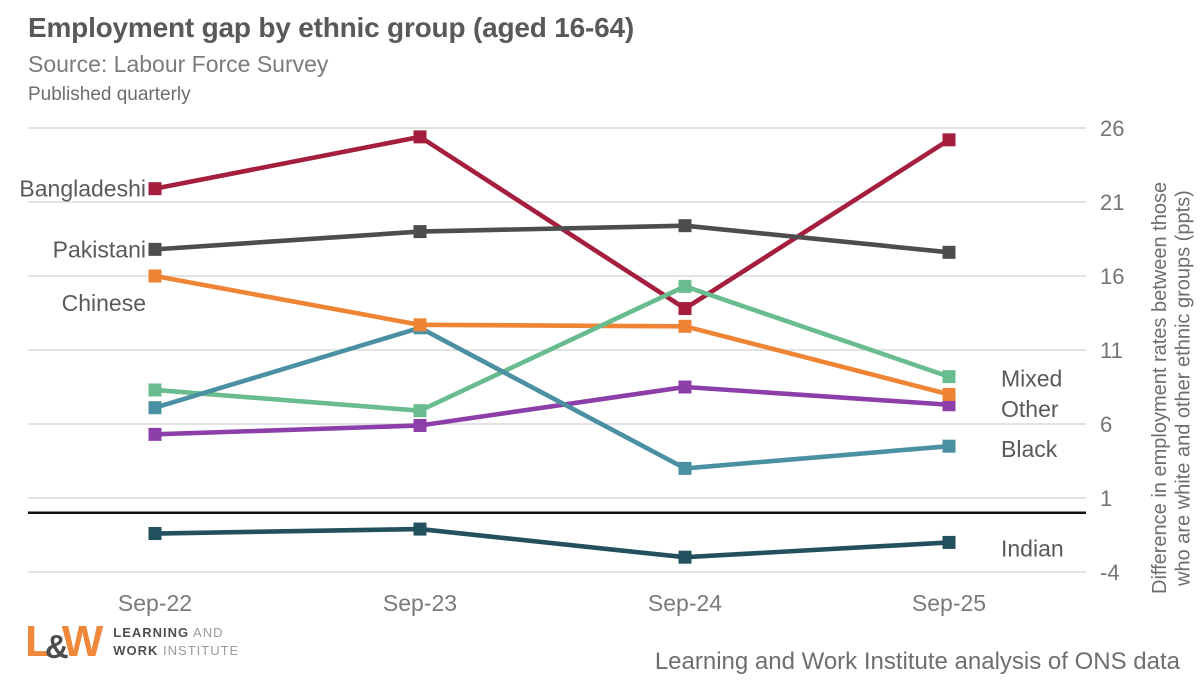 This screenshot has height=686, width=1200. What do you see at coordinates (1110, 572) in the screenshot?
I see `y-tick-label--4: -4` at bounding box center [1110, 572].